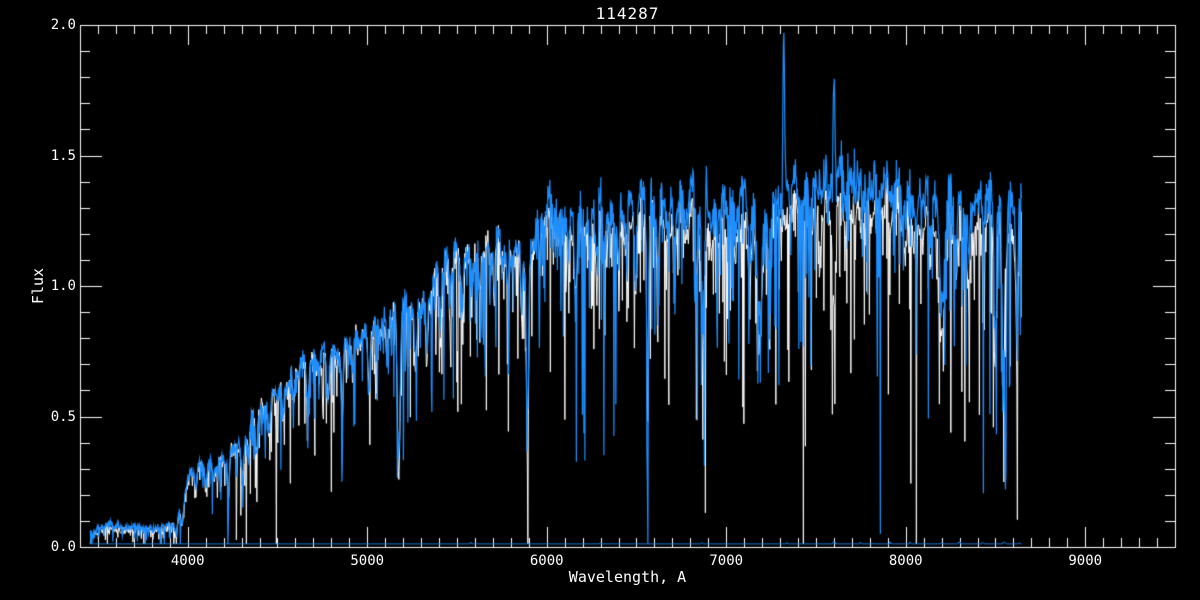 The height and width of the screenshot is (600, 1200). What do you see at coordinates (627, 577) in the screenshot?
I see `x-axis-title: Wavelength, A` at bounding box center [627, 577].